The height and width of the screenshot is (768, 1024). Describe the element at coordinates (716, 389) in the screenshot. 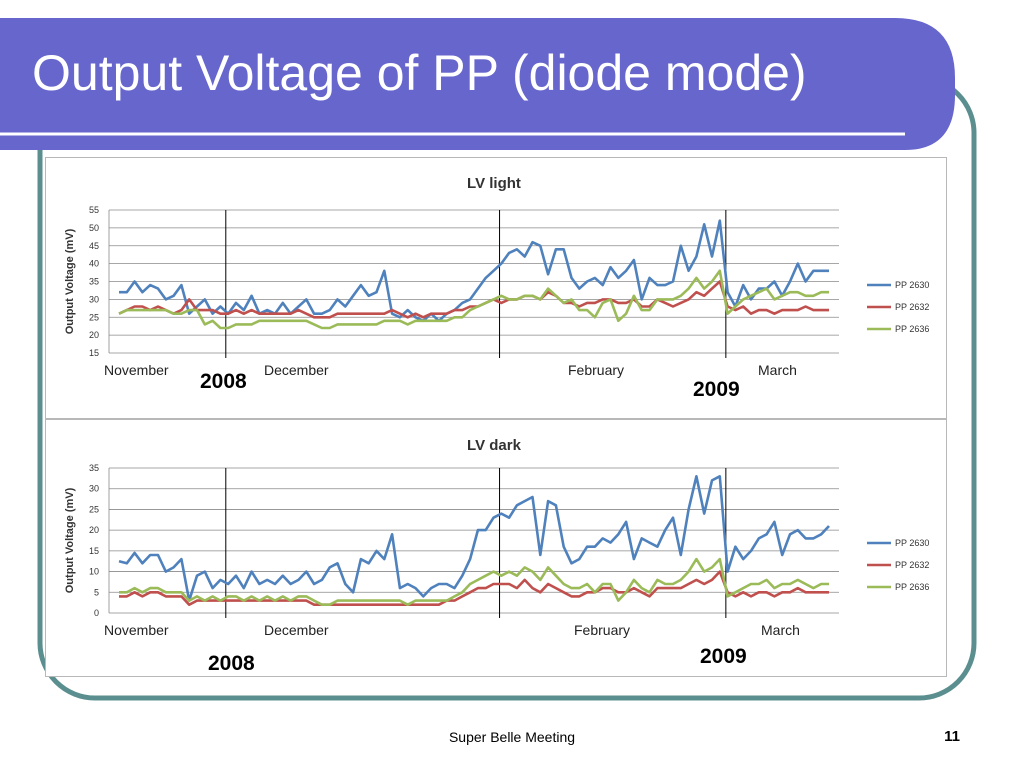

I see `year-label-2009-top: 2009` at that location.